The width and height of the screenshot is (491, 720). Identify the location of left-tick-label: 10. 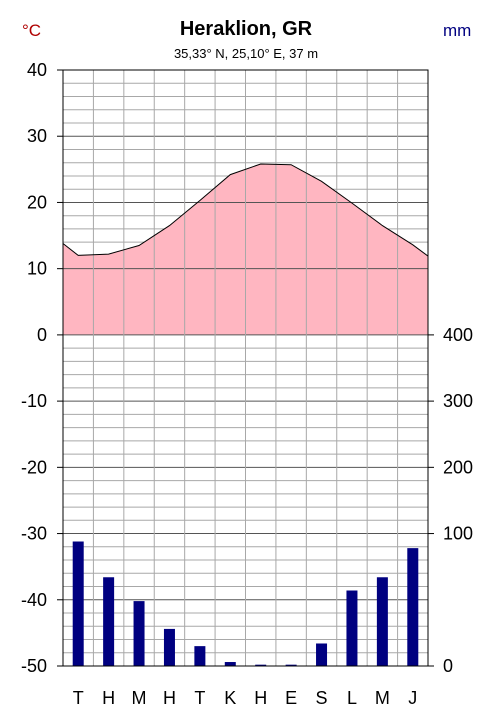
(37, 269).